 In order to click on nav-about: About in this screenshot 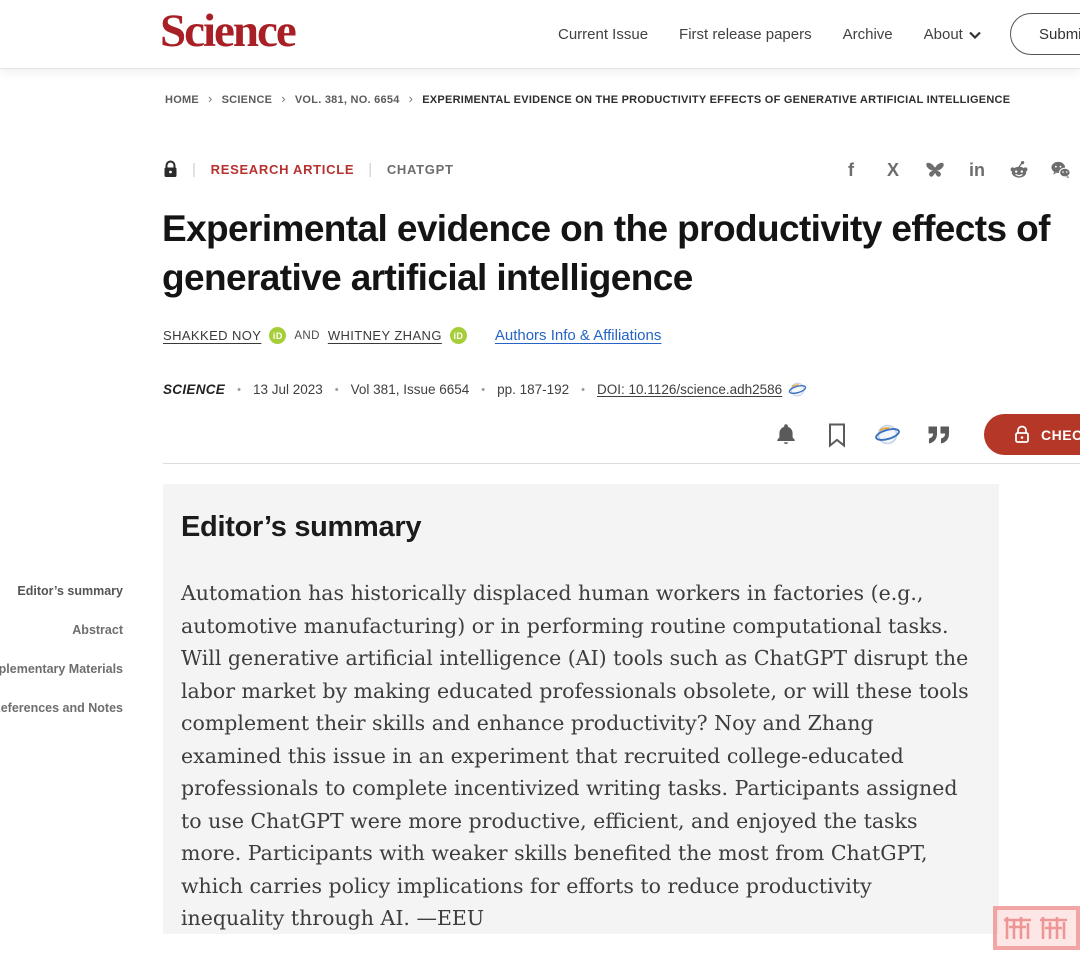, I will do `click(952, 34)`.